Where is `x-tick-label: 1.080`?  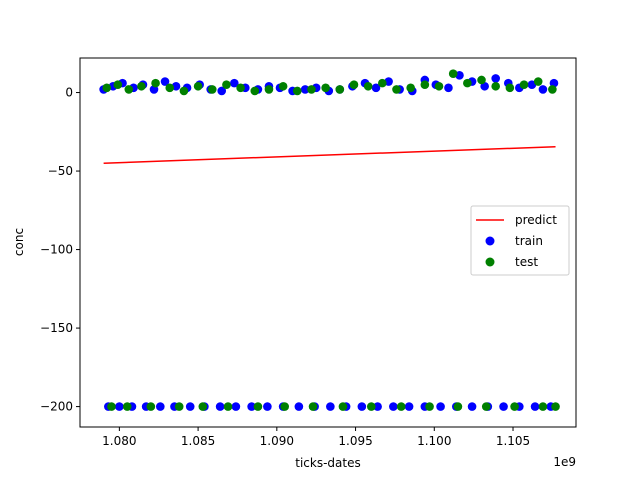
x-tick-label: 1.080 is located at coordinates (119, 441).